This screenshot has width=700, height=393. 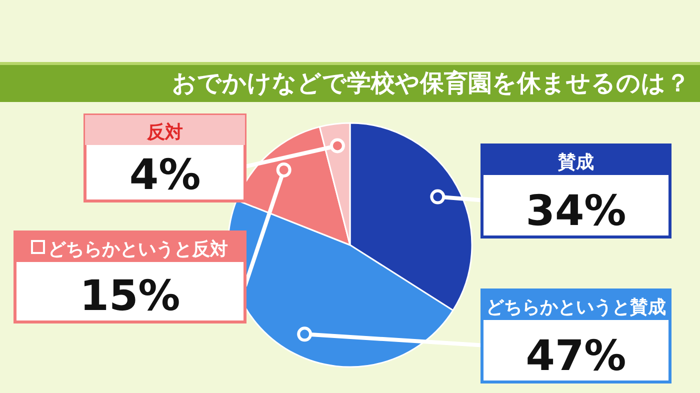 I want to click on data-label: 15%, so click(x=130, y=295).